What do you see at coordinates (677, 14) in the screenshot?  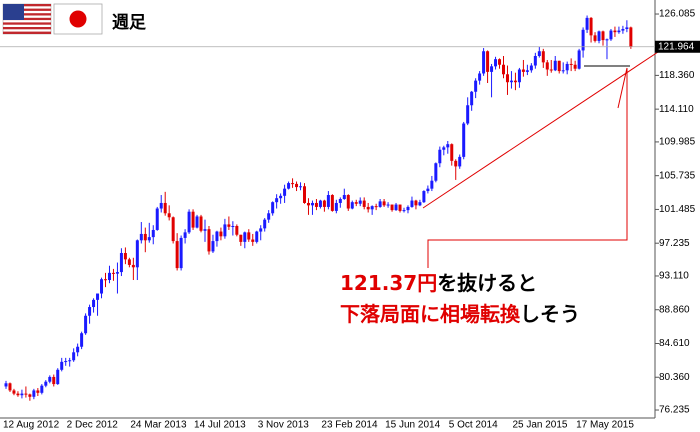 I see `y-tick-label: 126.085` at bounding box center [677, 14].